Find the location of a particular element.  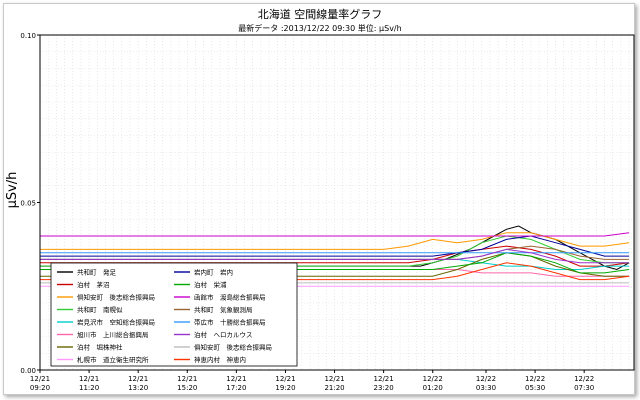

y-tick-label: 0.05 is located at coordinates (28, 204).